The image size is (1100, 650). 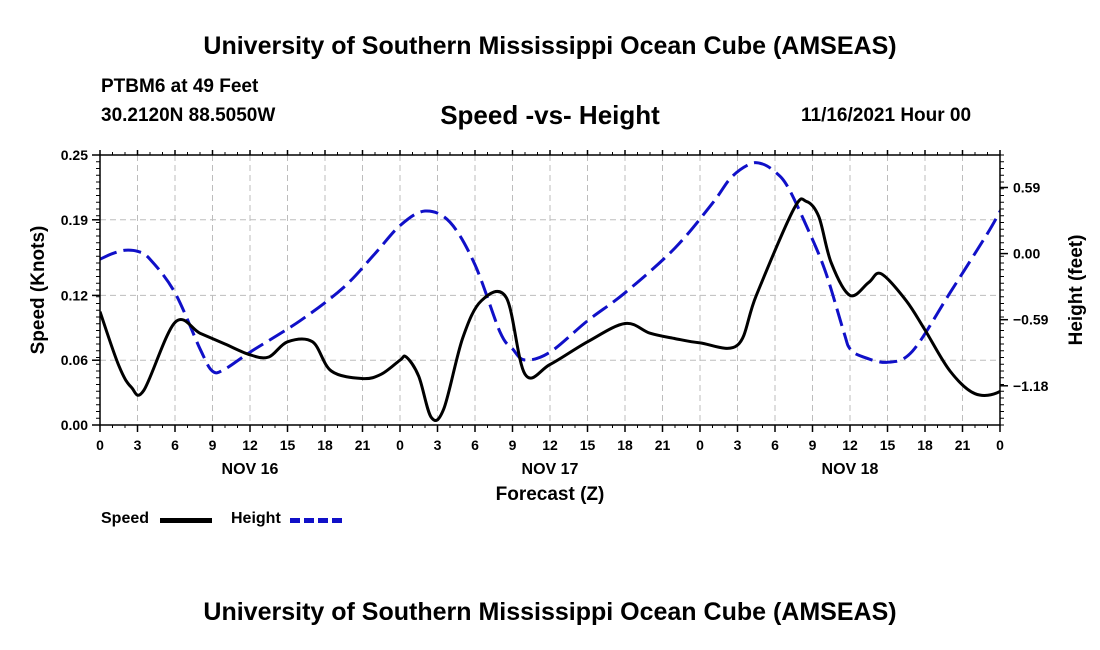 What do you see at coordinates (180, 86) in the screenshot?
I see `station-name: PTBM6 at 49 Feet` at bounding box center [180, 86].